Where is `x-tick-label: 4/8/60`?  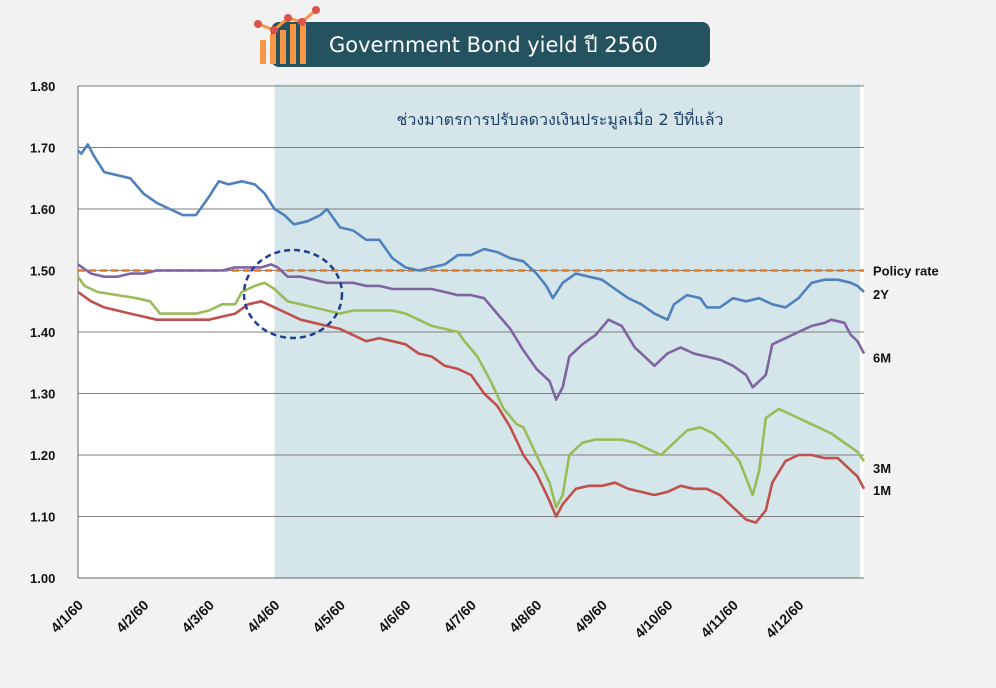
x-tick-label: 4/8/60 is located at coordinates (525, 616).